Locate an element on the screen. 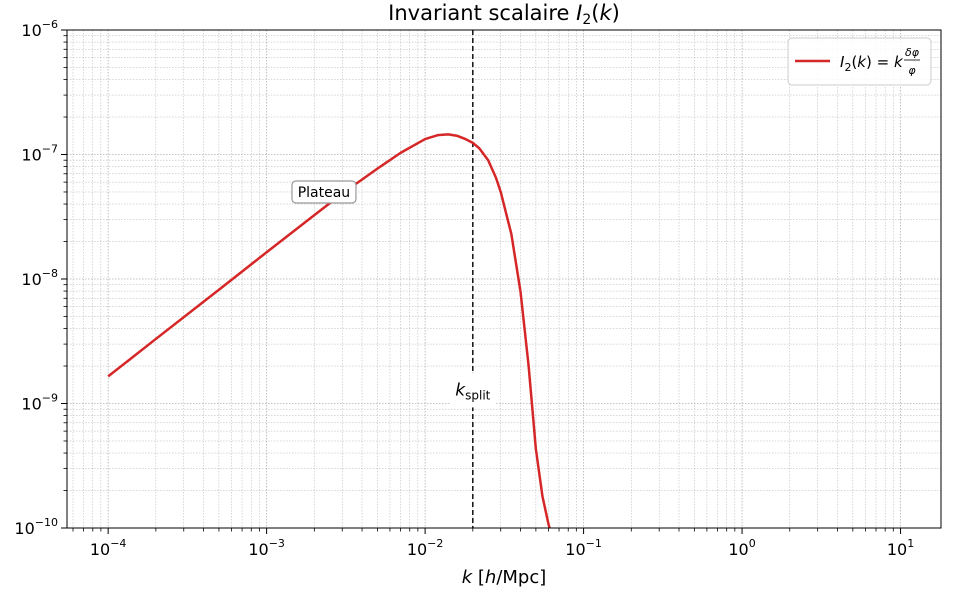 The image size is (960, 600). x-tick-label-4: 10⁰ is located at coordinates (741, 548).